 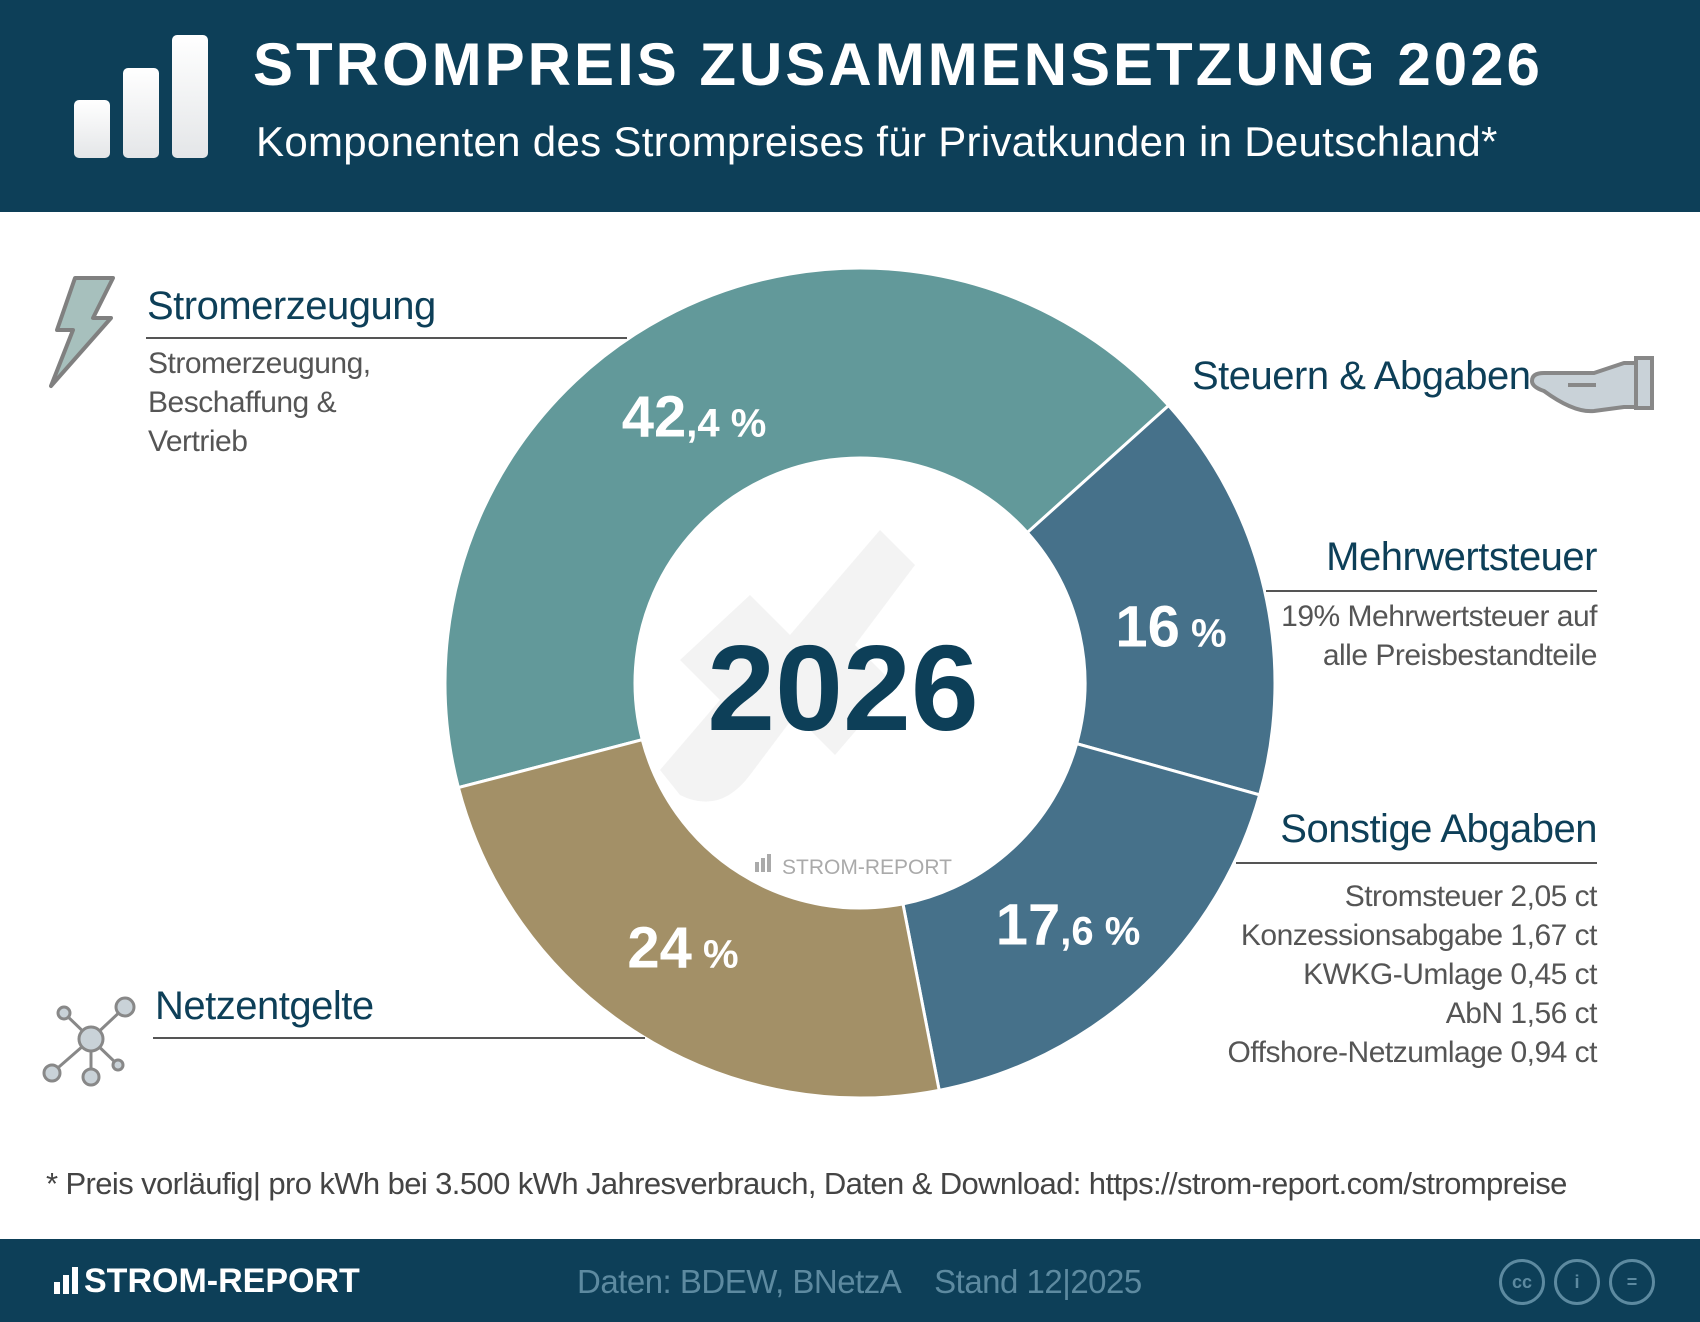 I want to click on plug-watermark-icon, so click(x=787, y=666).